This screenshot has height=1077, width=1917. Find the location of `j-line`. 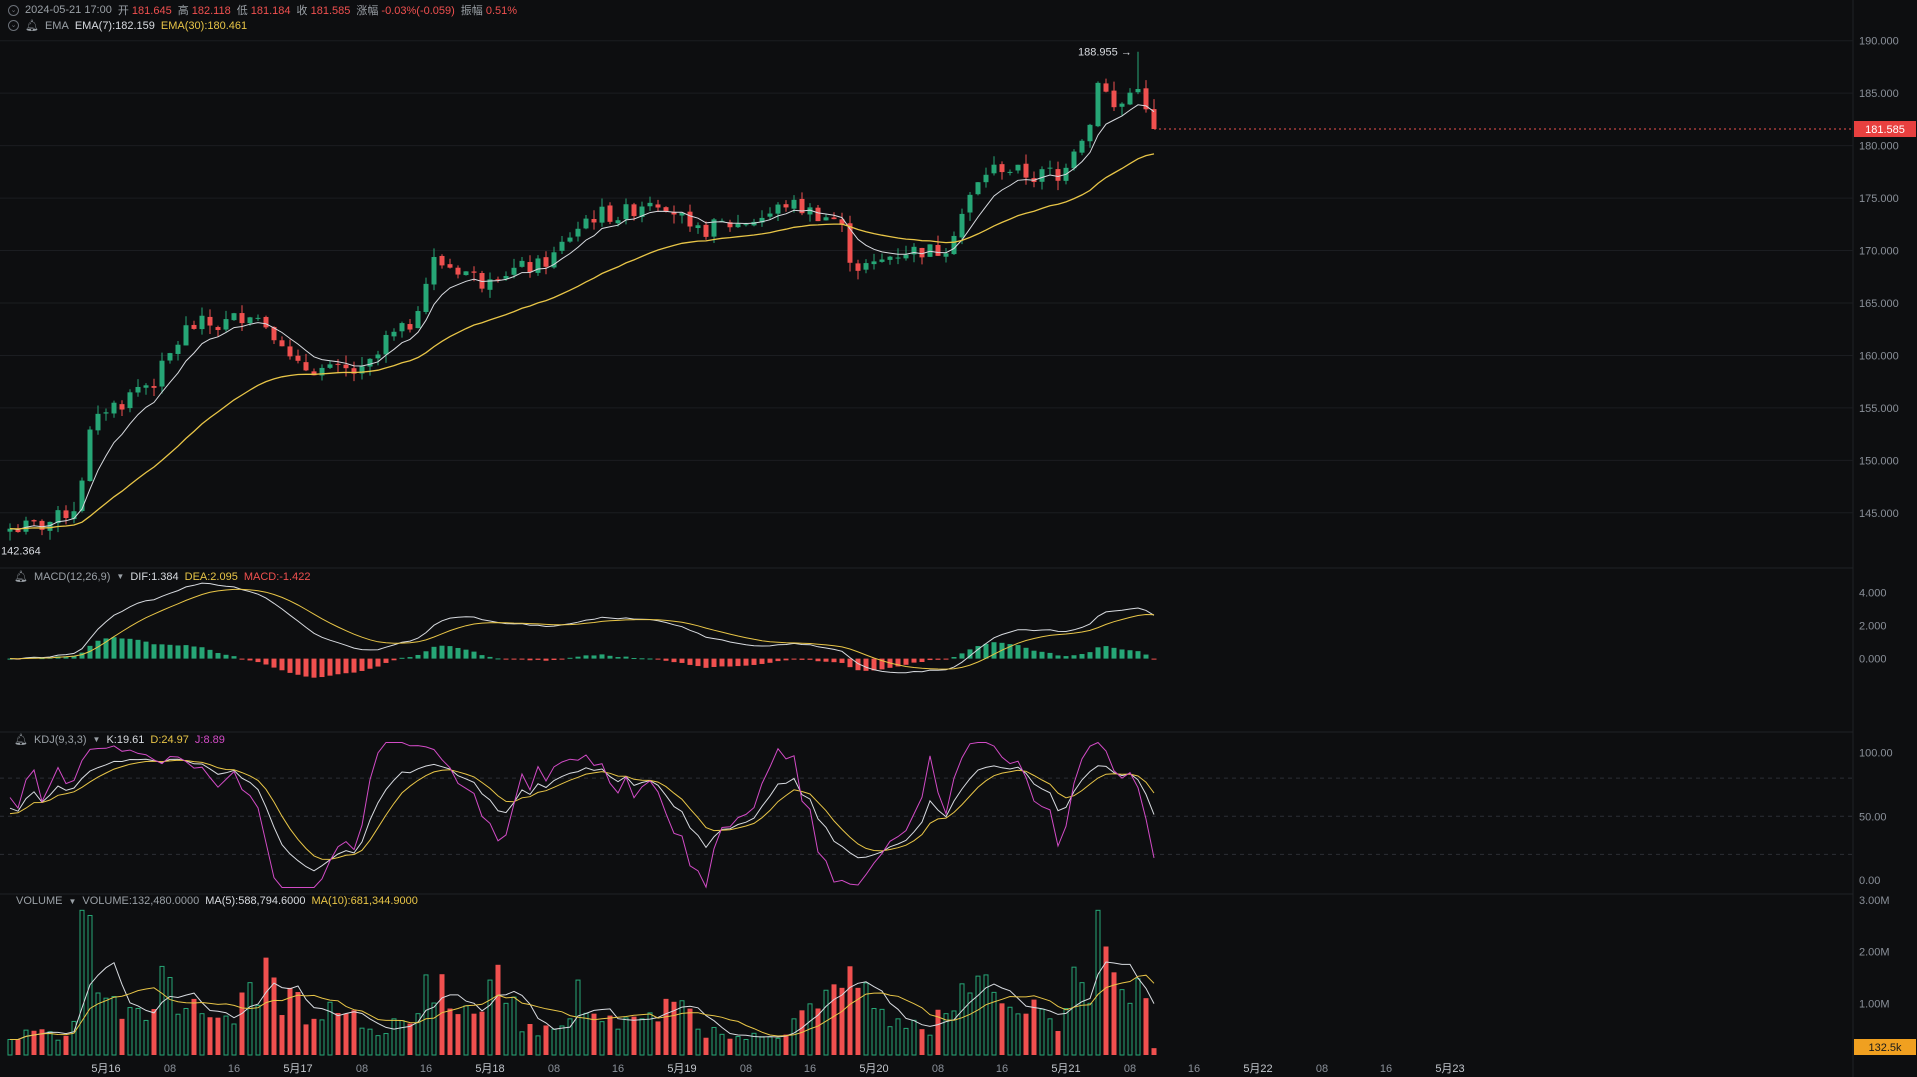

j-line is located at coordinates (582, 815).